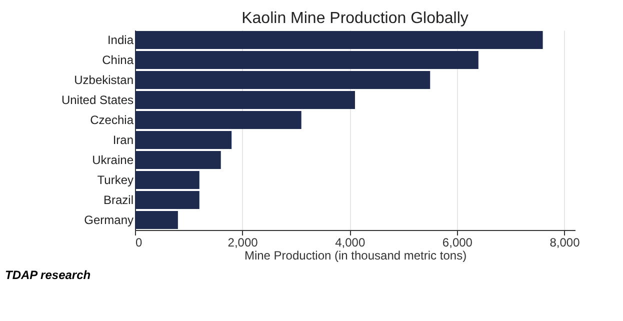 This screenshot has width=623, height=321. Describe the element at coordinates (48, 275) in the screenshot. I see `text: TDAP research` at that location.